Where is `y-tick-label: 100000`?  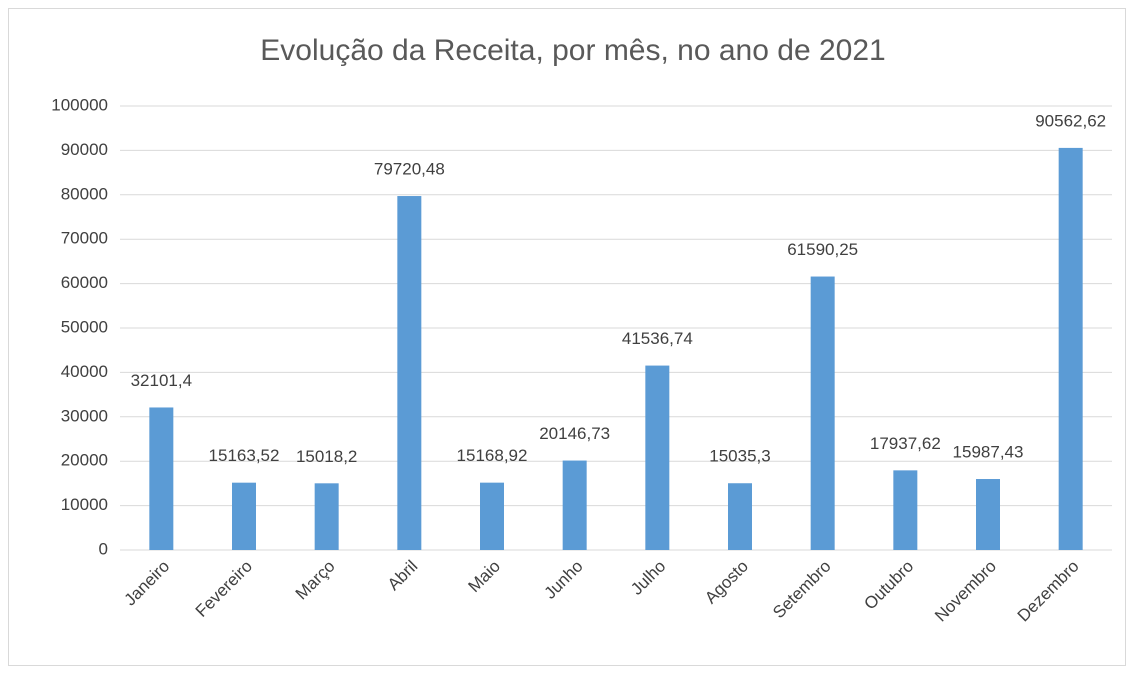
y-tick-label: 100000 is located at coordinates (79, 104).